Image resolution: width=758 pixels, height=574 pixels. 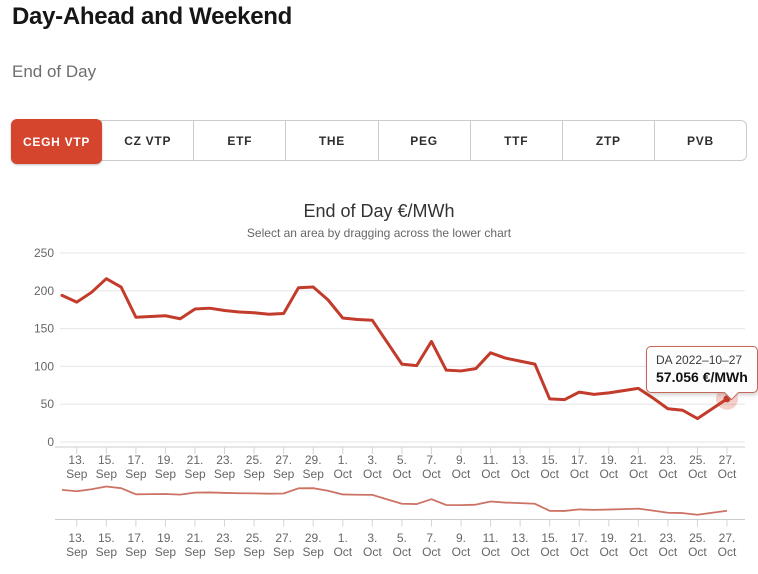 I want to click on tooltip: DA 2022–10–27 57.056 €/MWh, so click(x=702, y=369).